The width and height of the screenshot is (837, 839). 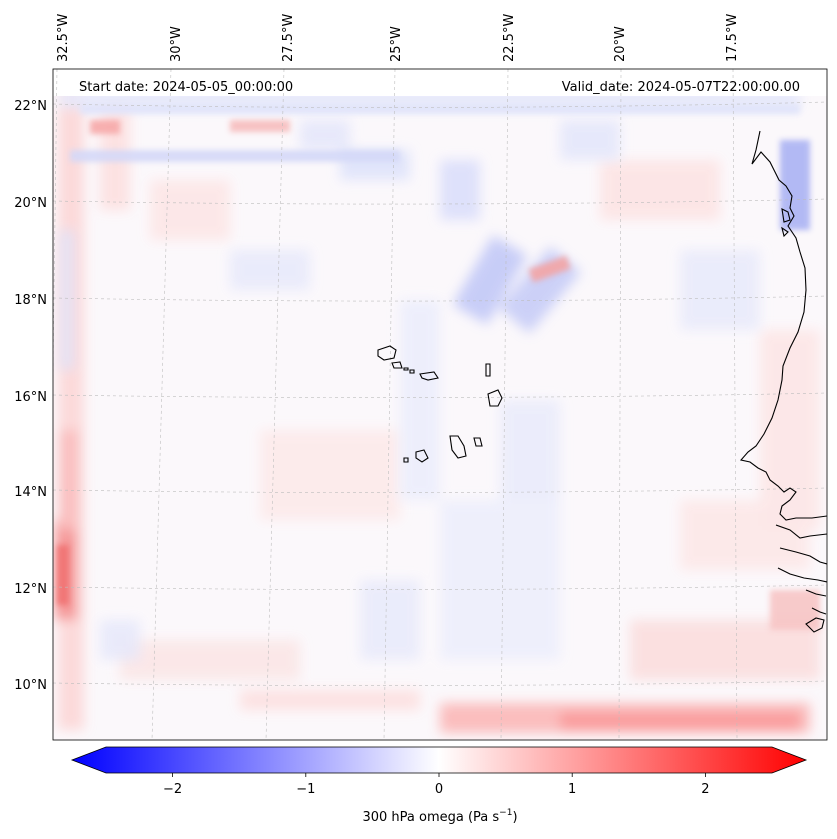 I want to click on lat-label: 20°N, so click(x=30, y=203).